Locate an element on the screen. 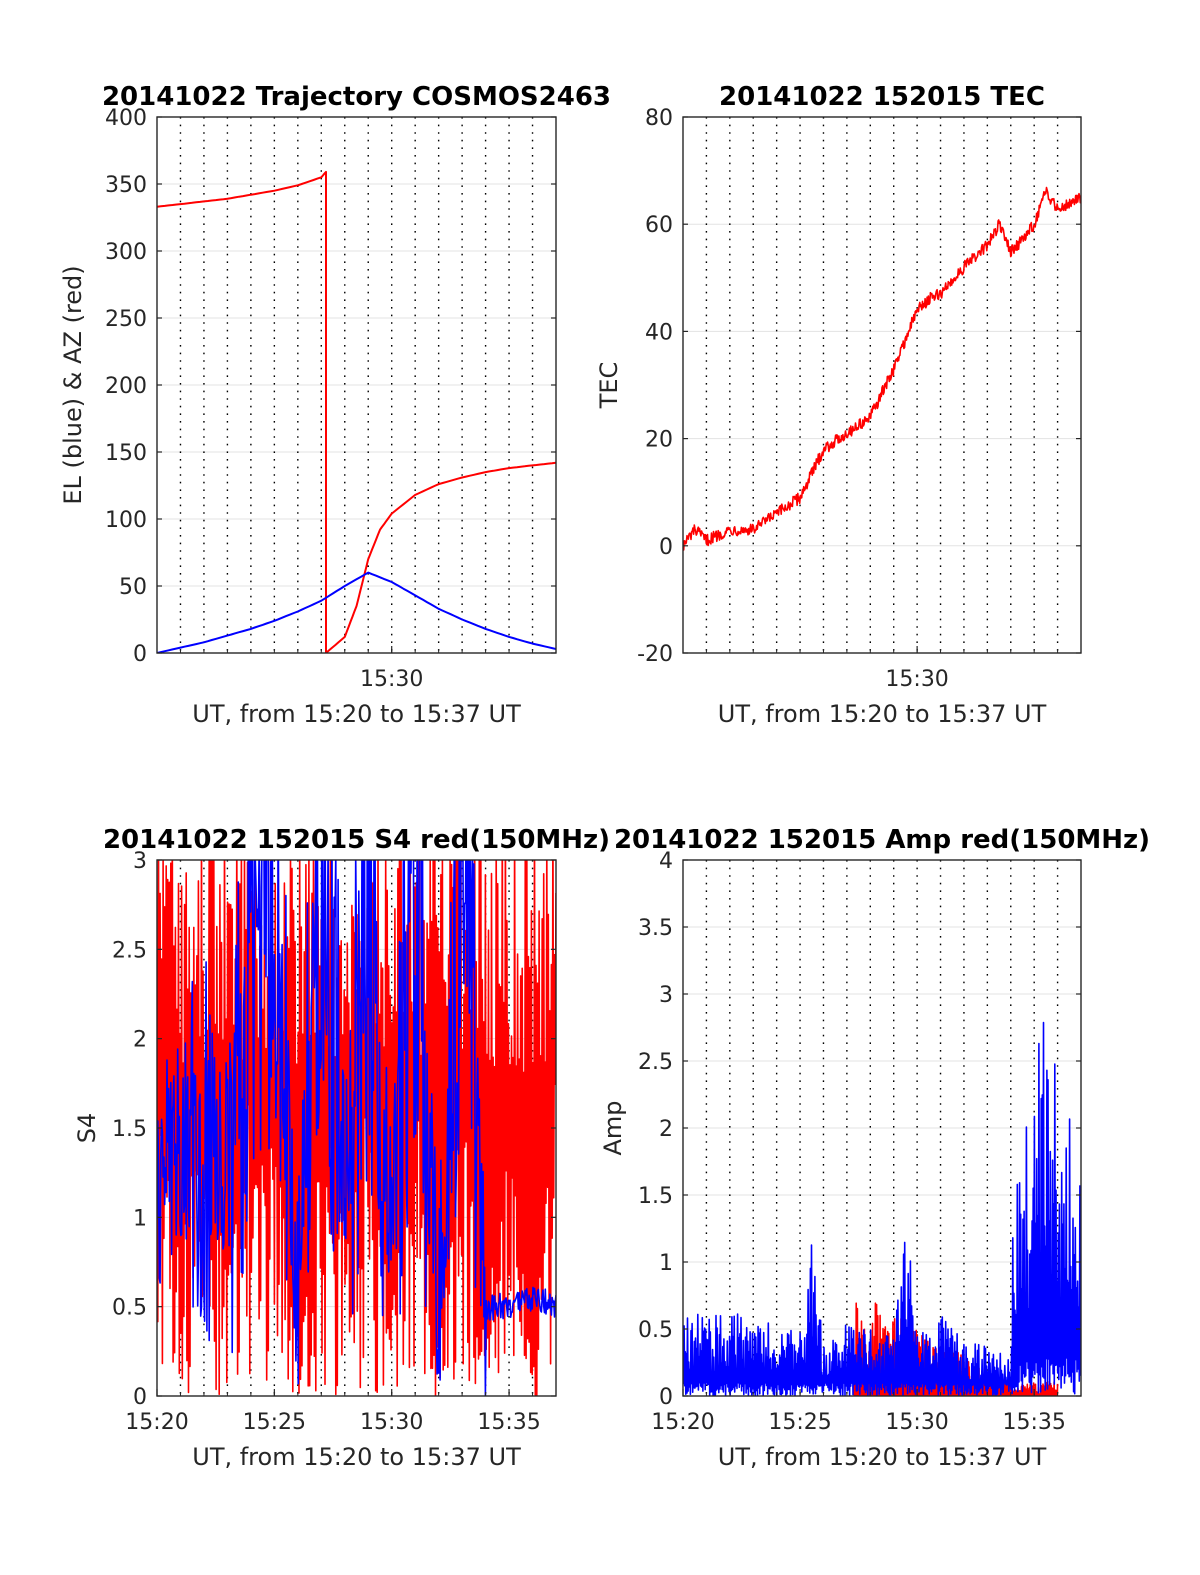  y-tick-label: 350 is located at coordinates (126, 185).